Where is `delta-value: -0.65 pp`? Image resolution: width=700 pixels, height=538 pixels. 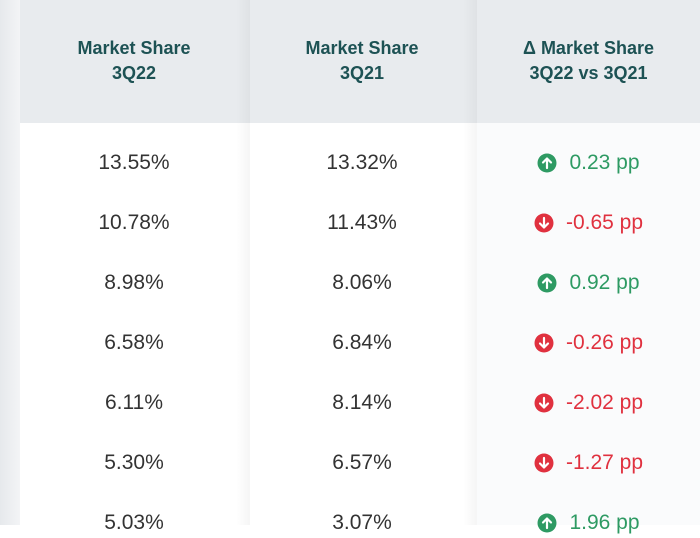 delta-value: -0.65 pp is located at coordinates (604, 222).